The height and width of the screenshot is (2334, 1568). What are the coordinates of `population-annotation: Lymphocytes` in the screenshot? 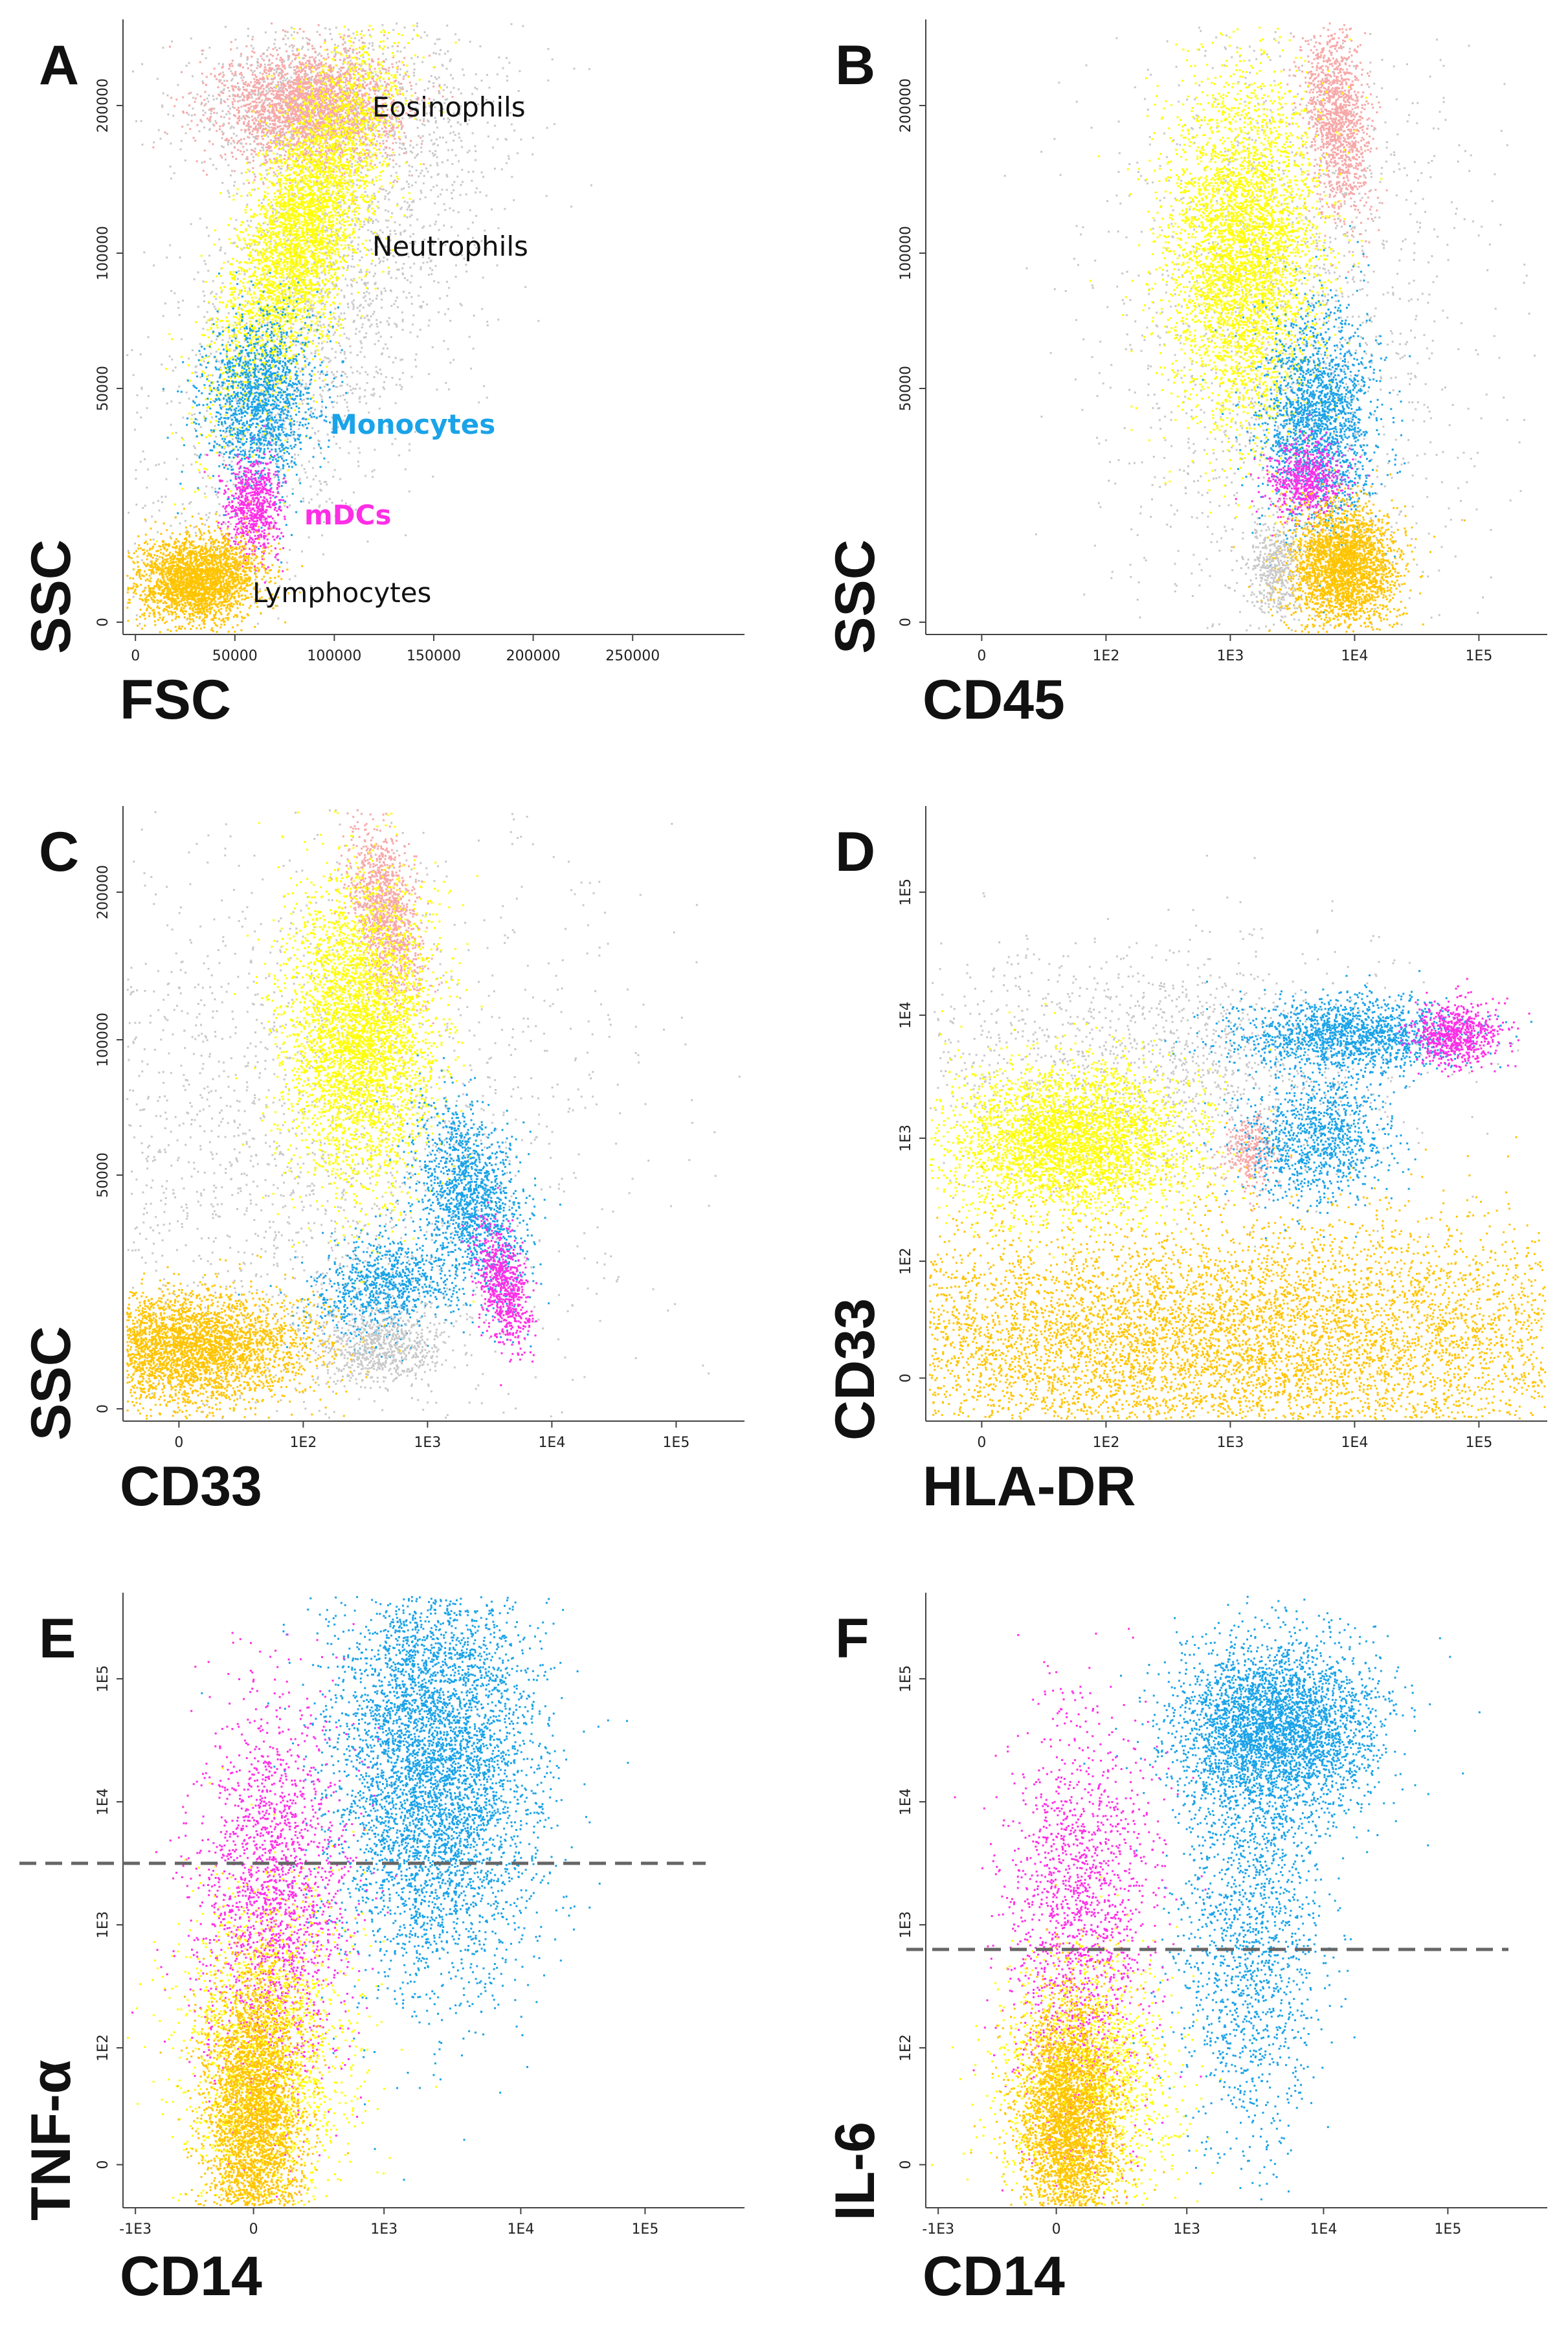 It's located at (342, 593).